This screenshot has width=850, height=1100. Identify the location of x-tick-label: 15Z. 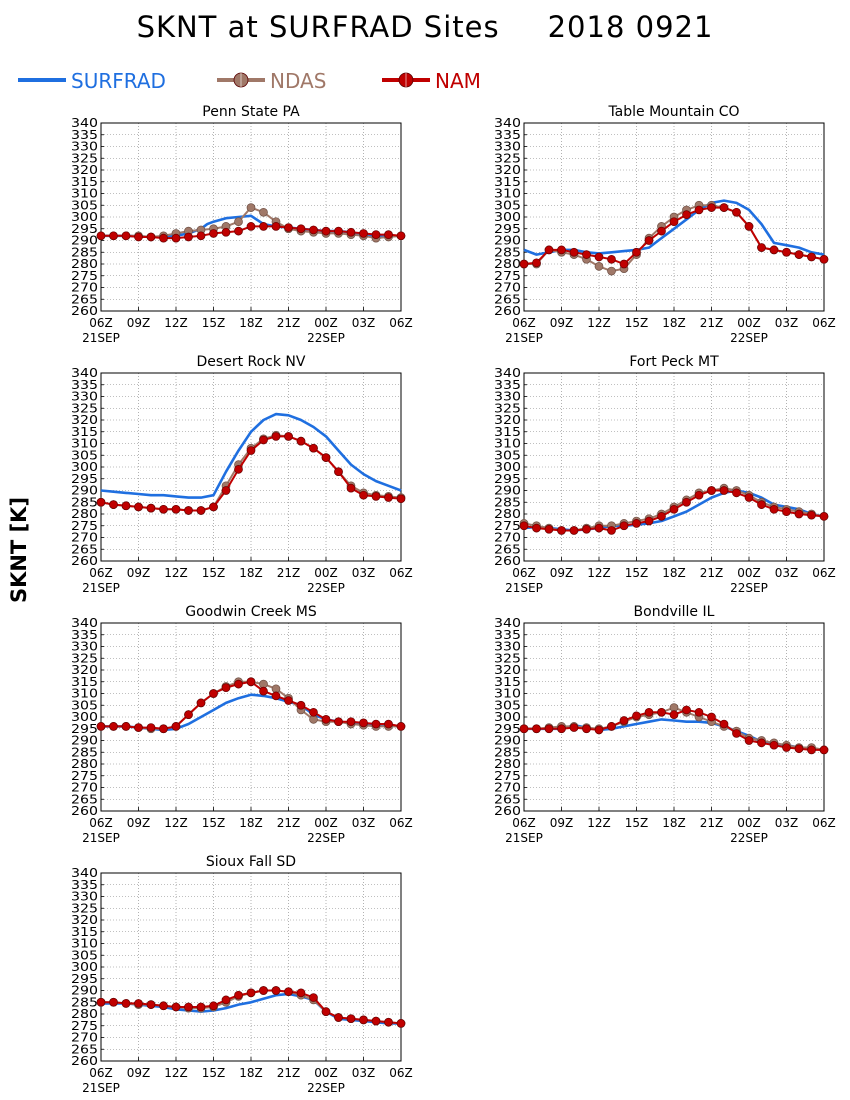
(637, 823).